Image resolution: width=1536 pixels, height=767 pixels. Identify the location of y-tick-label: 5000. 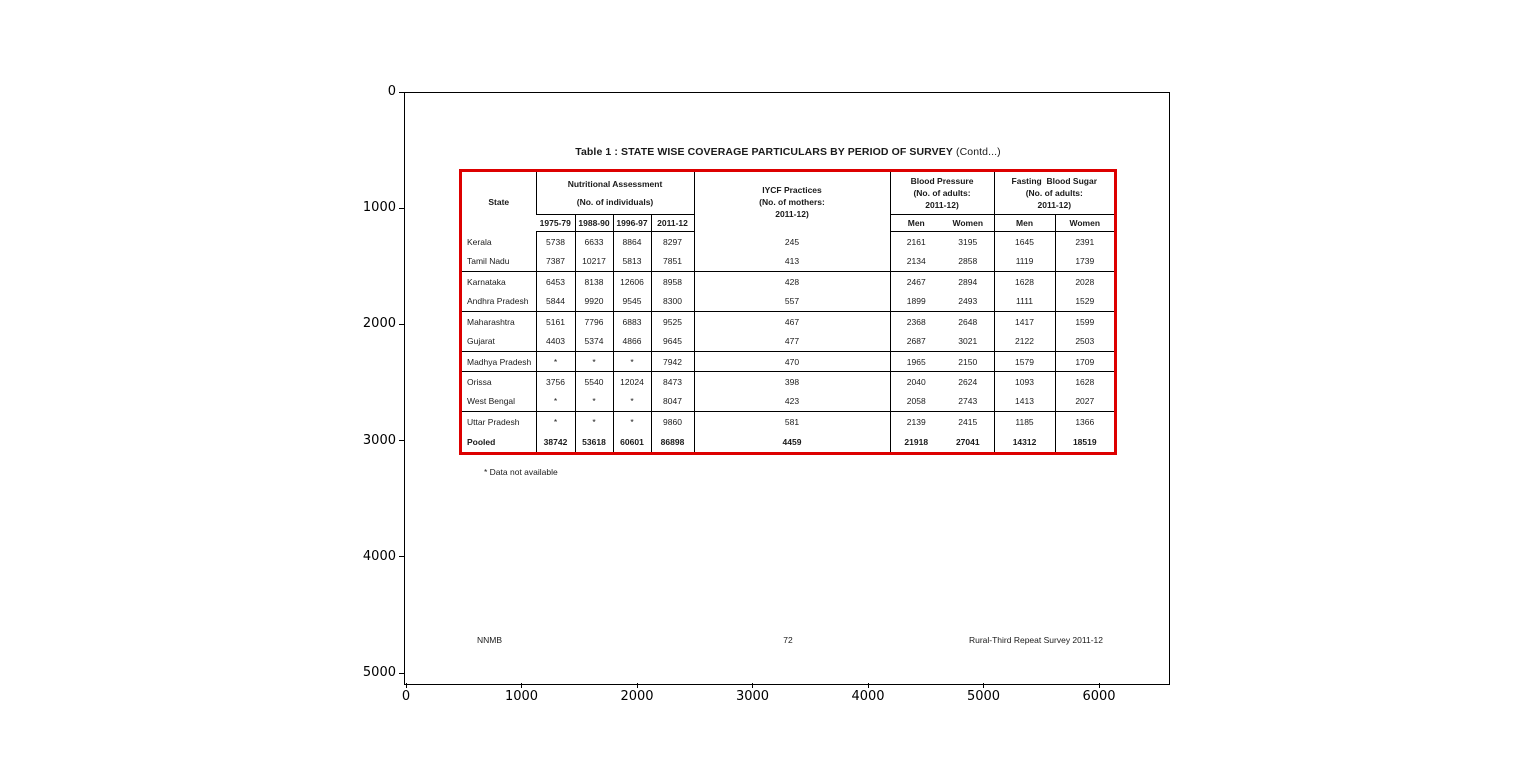
(379, 672).